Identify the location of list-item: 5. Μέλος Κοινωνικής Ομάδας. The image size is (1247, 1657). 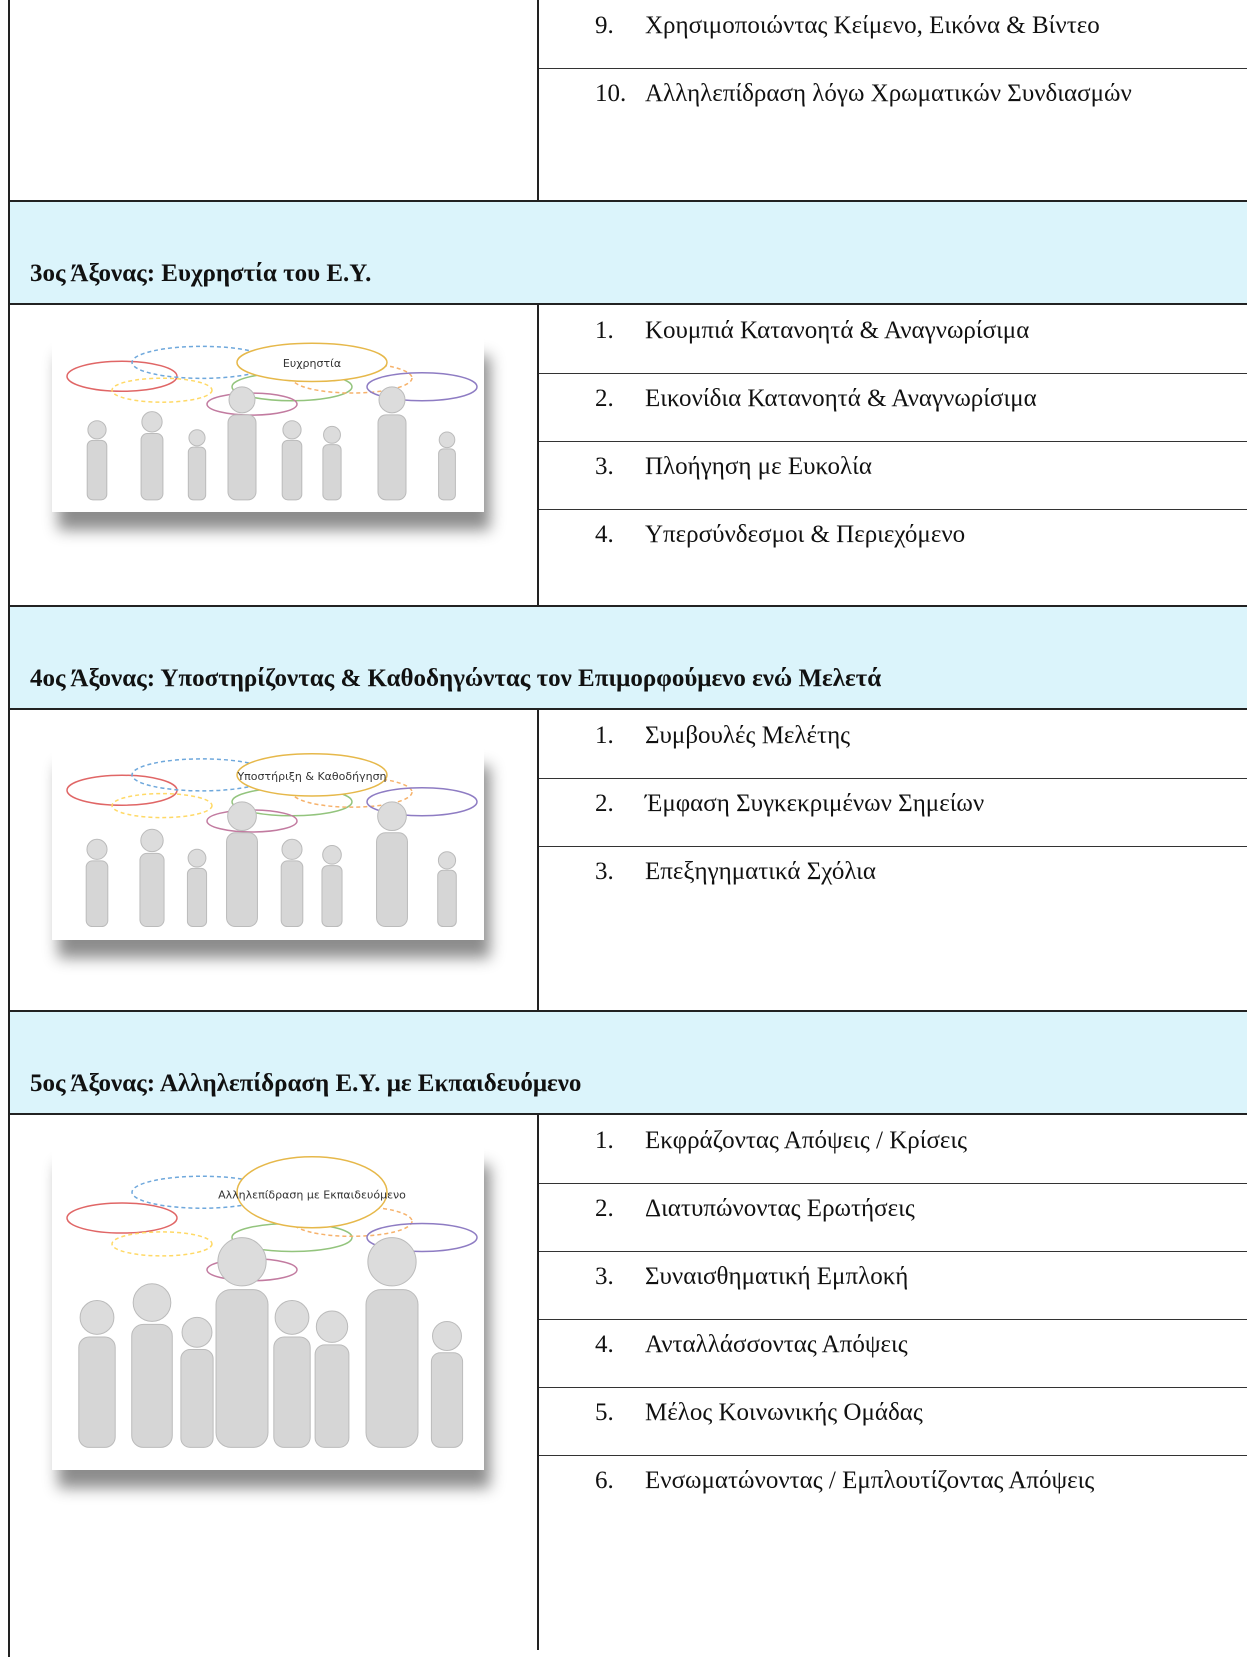
(915, 1421).